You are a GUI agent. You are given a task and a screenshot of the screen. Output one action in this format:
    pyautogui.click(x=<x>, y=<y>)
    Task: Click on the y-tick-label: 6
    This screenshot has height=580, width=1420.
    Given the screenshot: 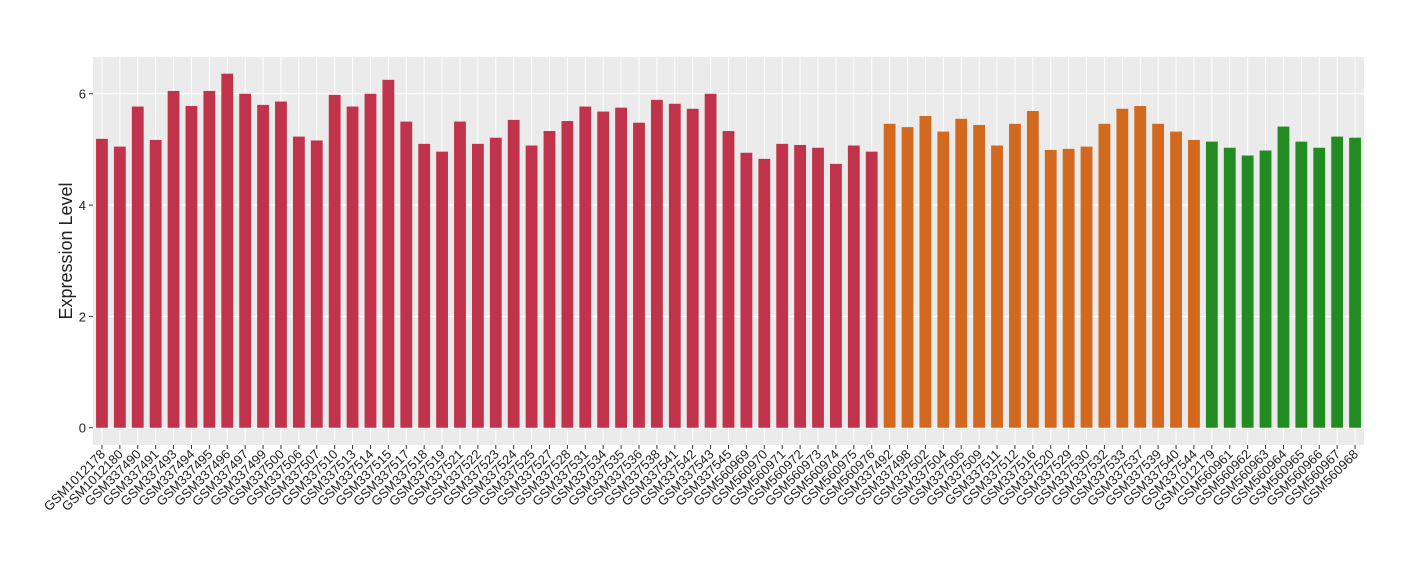 What is the action you would take?
    pyautogui.click(x=82, y=94)
    